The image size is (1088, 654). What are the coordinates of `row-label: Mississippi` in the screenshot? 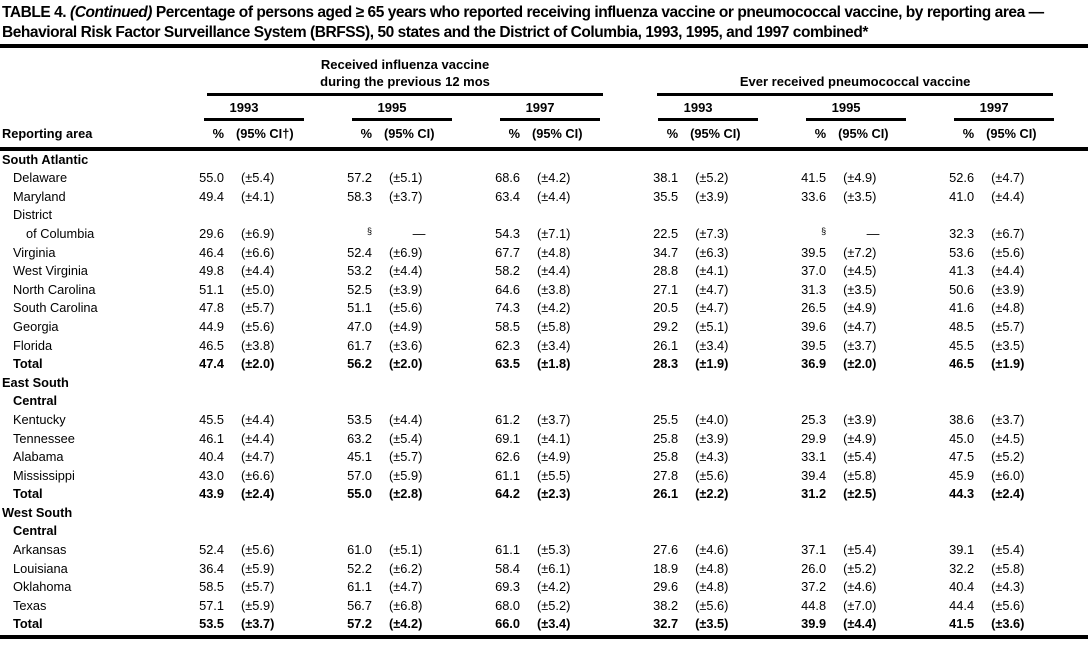 It's located at (44, 475).